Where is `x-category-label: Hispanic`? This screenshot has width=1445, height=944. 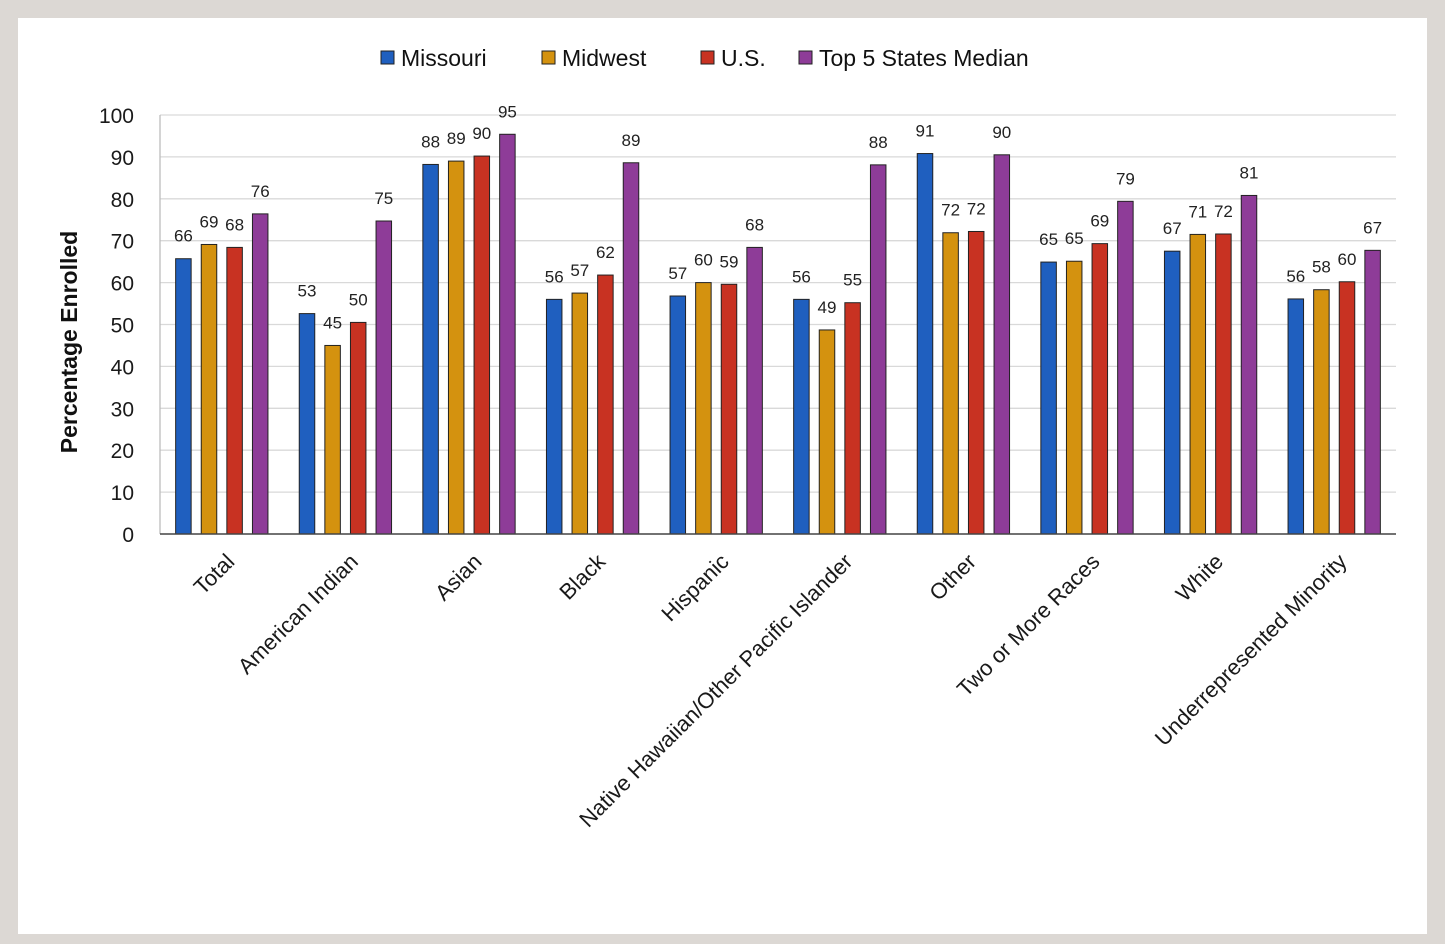 x-category-label: Hispanic is located at coordinates (694, 587).